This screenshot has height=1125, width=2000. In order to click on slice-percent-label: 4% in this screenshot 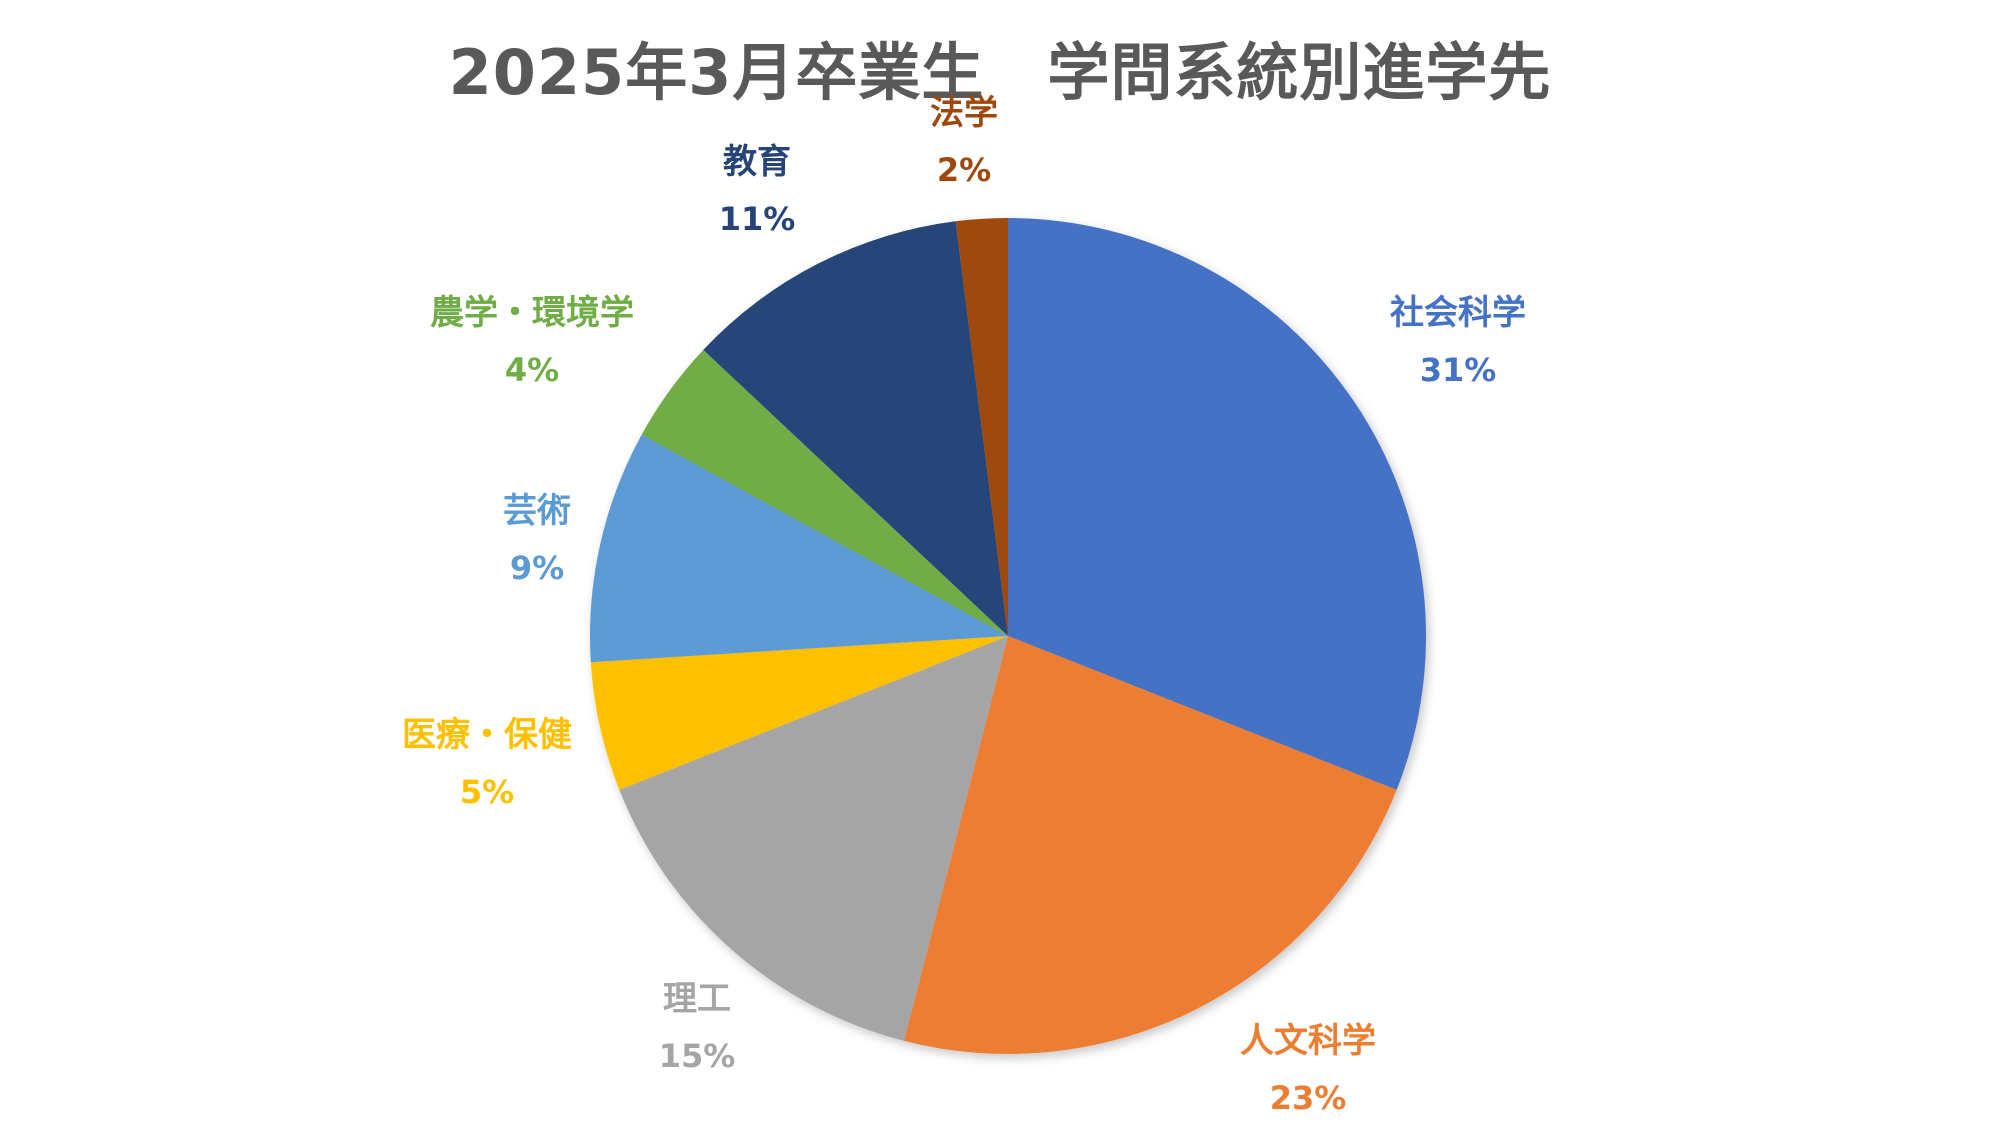, I will do `click(532, 370)`.